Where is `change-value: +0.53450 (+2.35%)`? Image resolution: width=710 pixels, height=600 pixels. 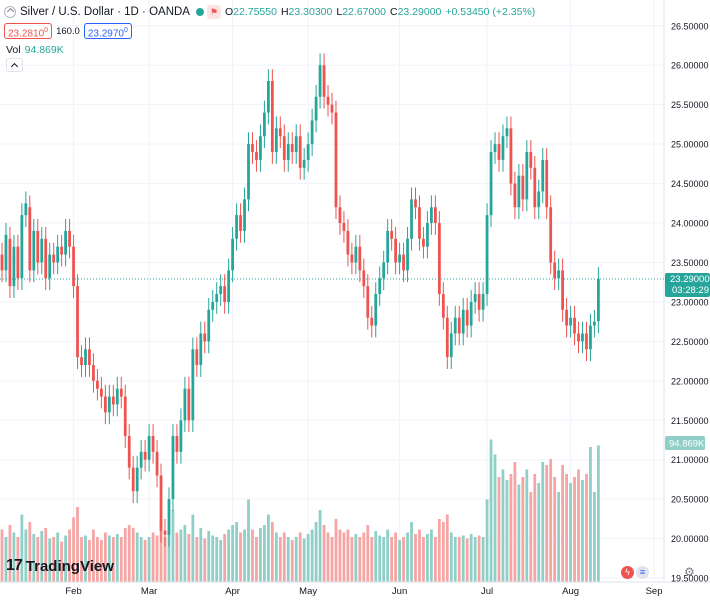 change-value: +0.53450 (+2.35%) is located at coordinates (490, 12).